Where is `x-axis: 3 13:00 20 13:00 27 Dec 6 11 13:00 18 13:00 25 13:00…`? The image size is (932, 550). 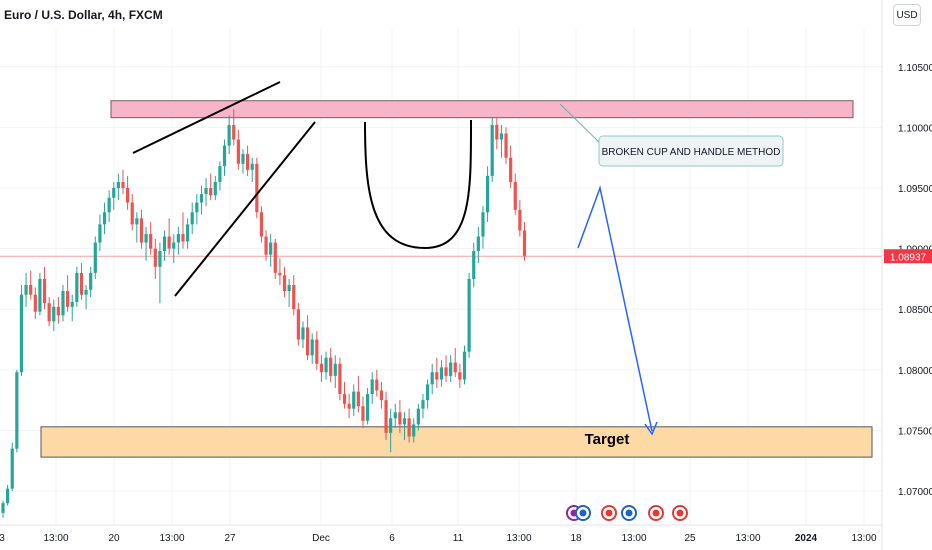 x-axis: 3 13:00 20 13:00 27 Dec 6 11 13:00 18 13:00 25 13:00… is located at coordinates (438, 538).